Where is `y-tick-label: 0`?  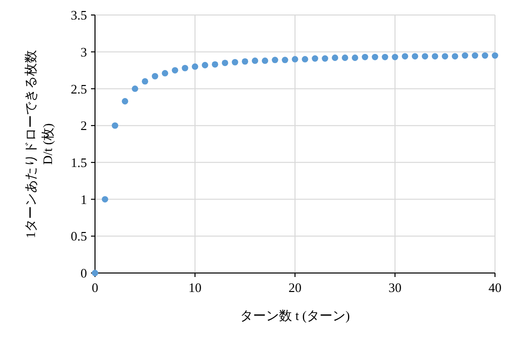 y-tick-label: 0 is located at coordinates (83, 273).